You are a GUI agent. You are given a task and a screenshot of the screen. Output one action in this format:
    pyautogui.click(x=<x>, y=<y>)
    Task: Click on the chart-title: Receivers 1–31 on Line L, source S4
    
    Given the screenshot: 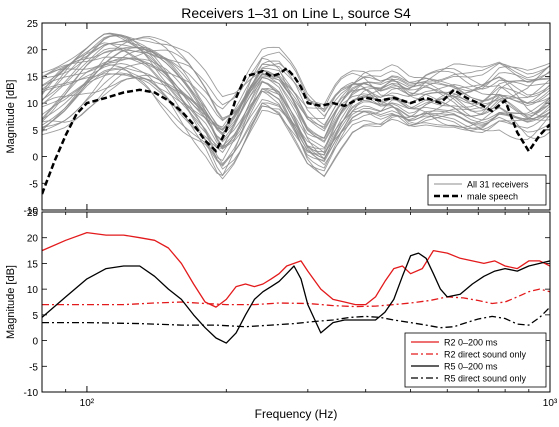 What is the action you would take?
    pyautogui.click(x=296, y=13)
    